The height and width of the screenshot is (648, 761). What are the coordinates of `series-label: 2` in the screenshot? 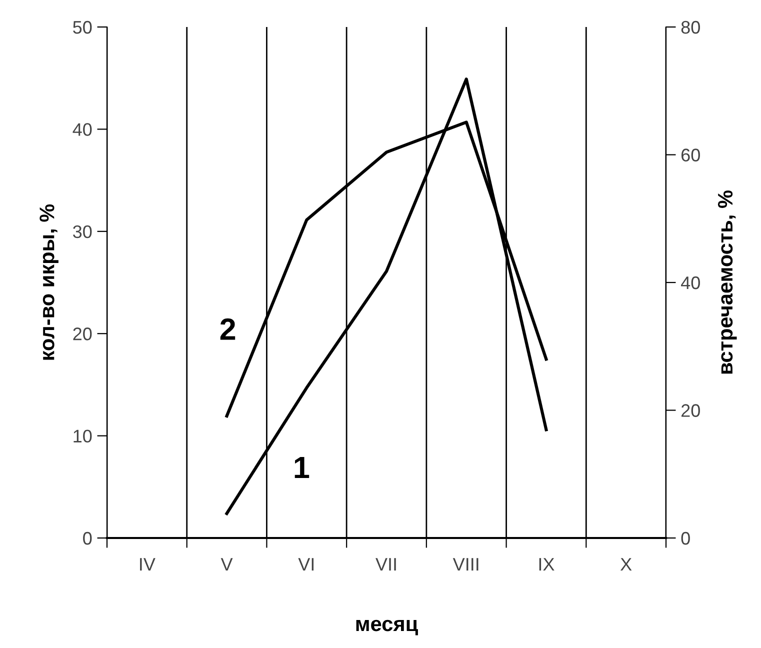 It's located at (228, 329).